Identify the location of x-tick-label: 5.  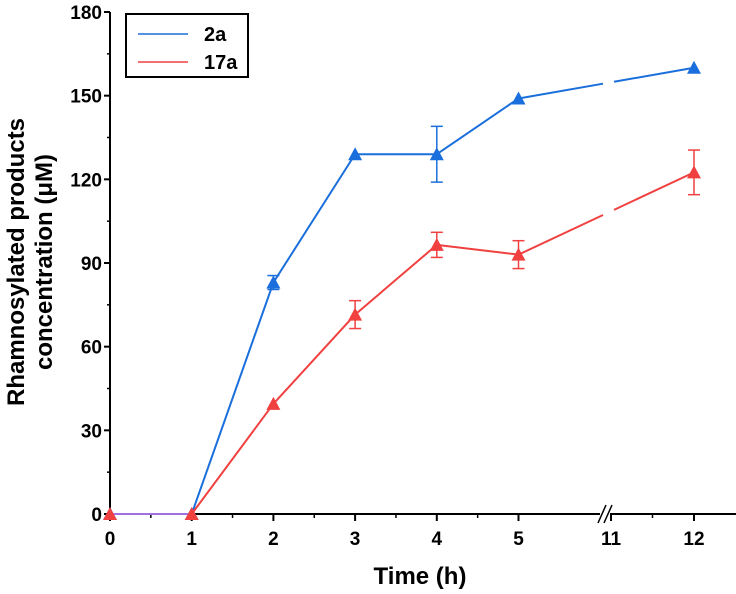
(518, 539).